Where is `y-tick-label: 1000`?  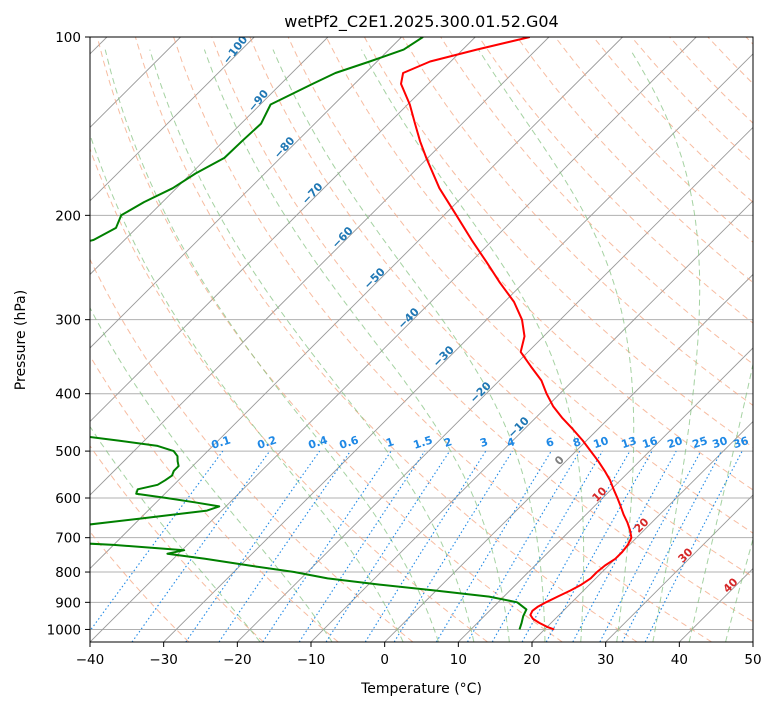
y-tick-label: 1000 is located at coordinates (64, 630).